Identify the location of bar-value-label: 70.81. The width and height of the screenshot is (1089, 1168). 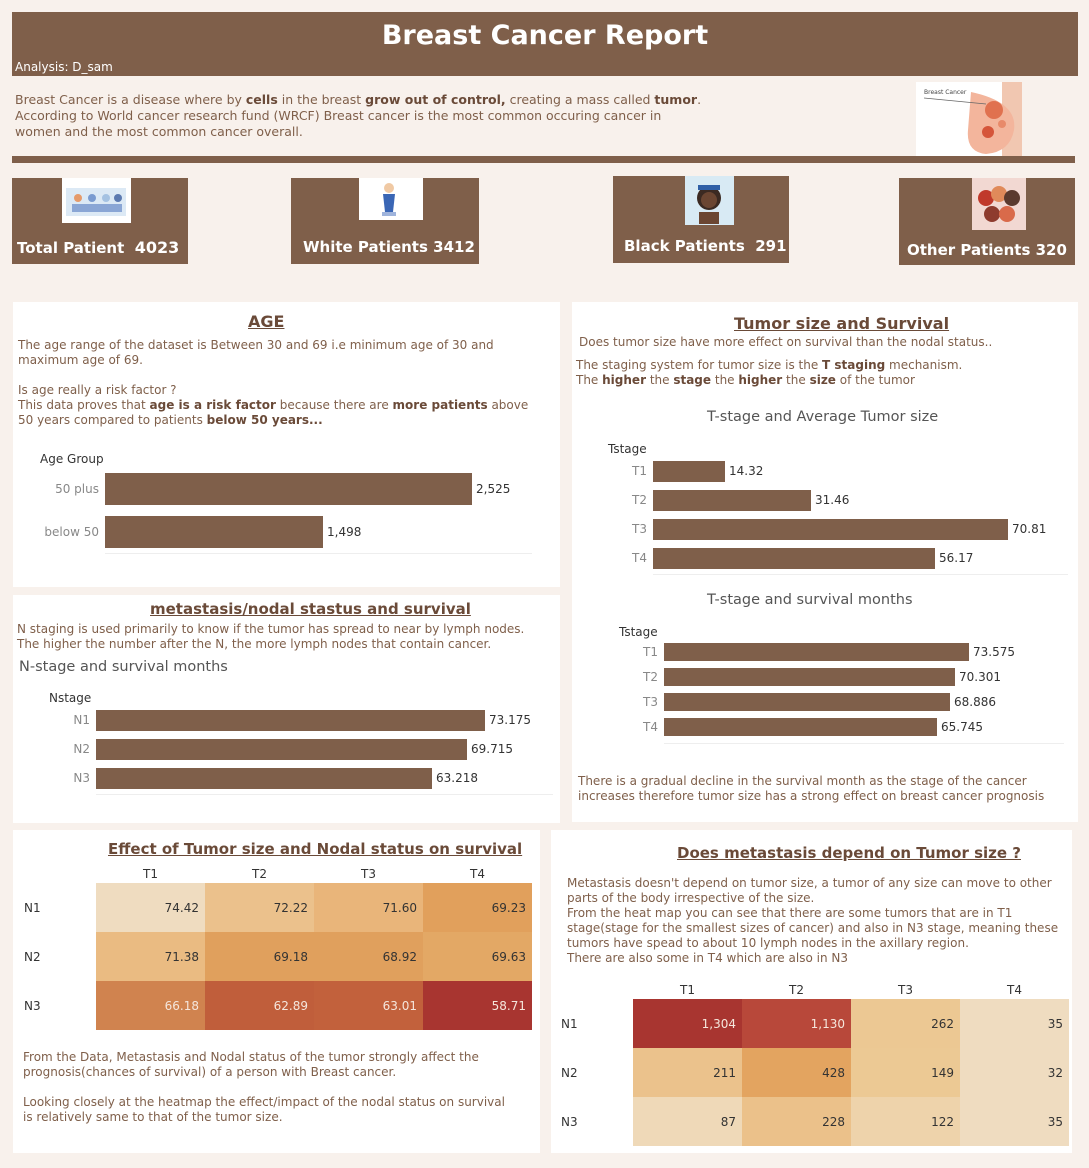
(1029, 529).